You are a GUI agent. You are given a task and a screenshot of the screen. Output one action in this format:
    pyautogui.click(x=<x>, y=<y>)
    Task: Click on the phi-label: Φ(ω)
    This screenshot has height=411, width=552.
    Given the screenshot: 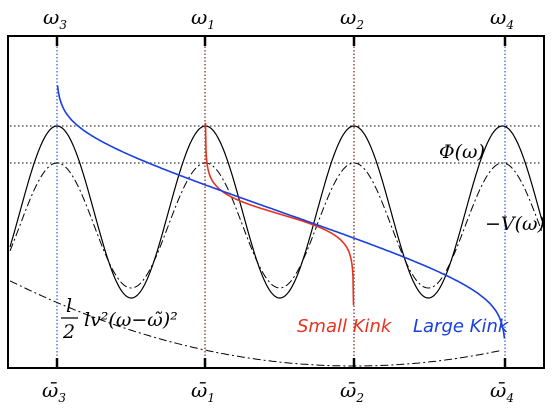 What is the action you would take?
    pyautogui.click(x=462, y=152)
    